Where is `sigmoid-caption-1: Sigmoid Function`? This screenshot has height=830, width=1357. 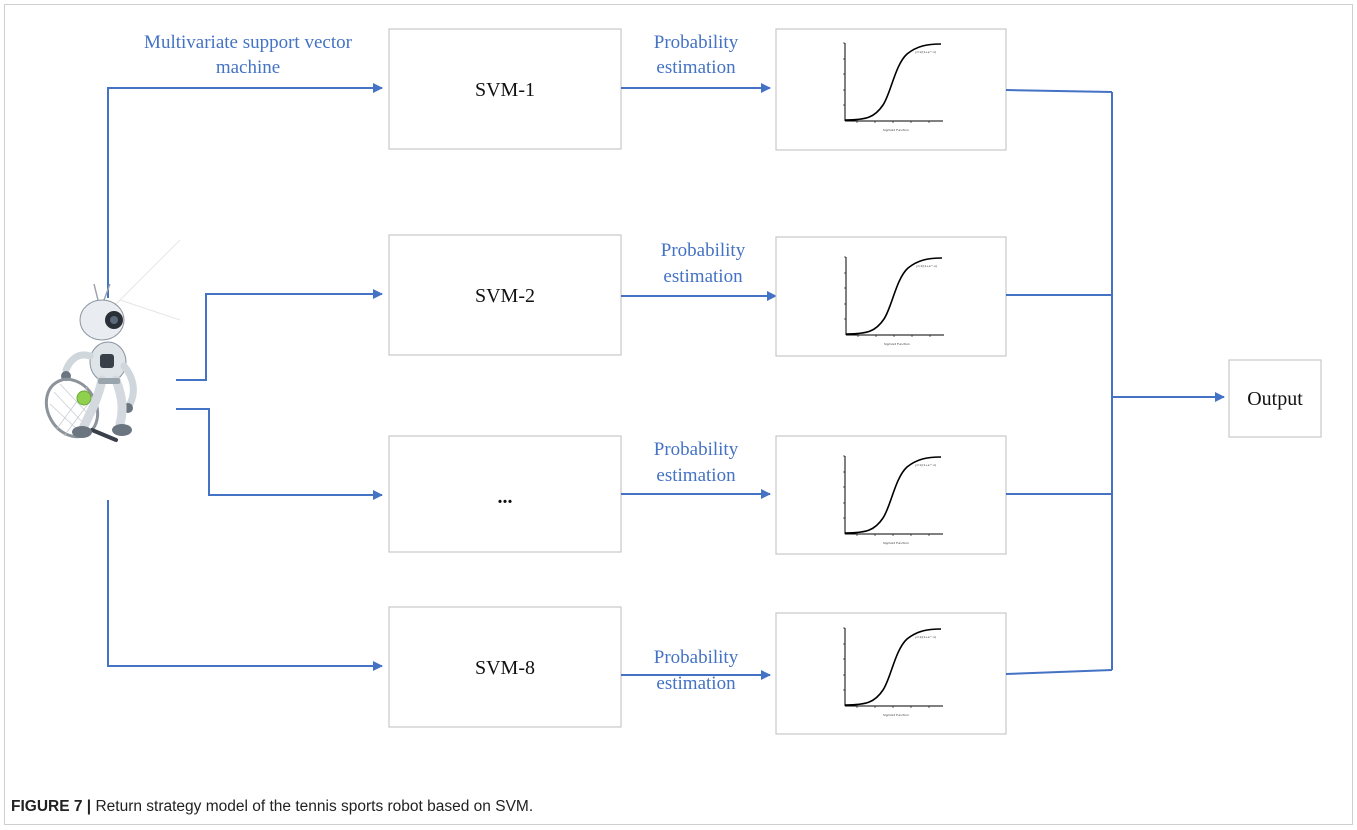
sigmoid-caption-1: Sigmoid Function is located at coordinates (896, 130).